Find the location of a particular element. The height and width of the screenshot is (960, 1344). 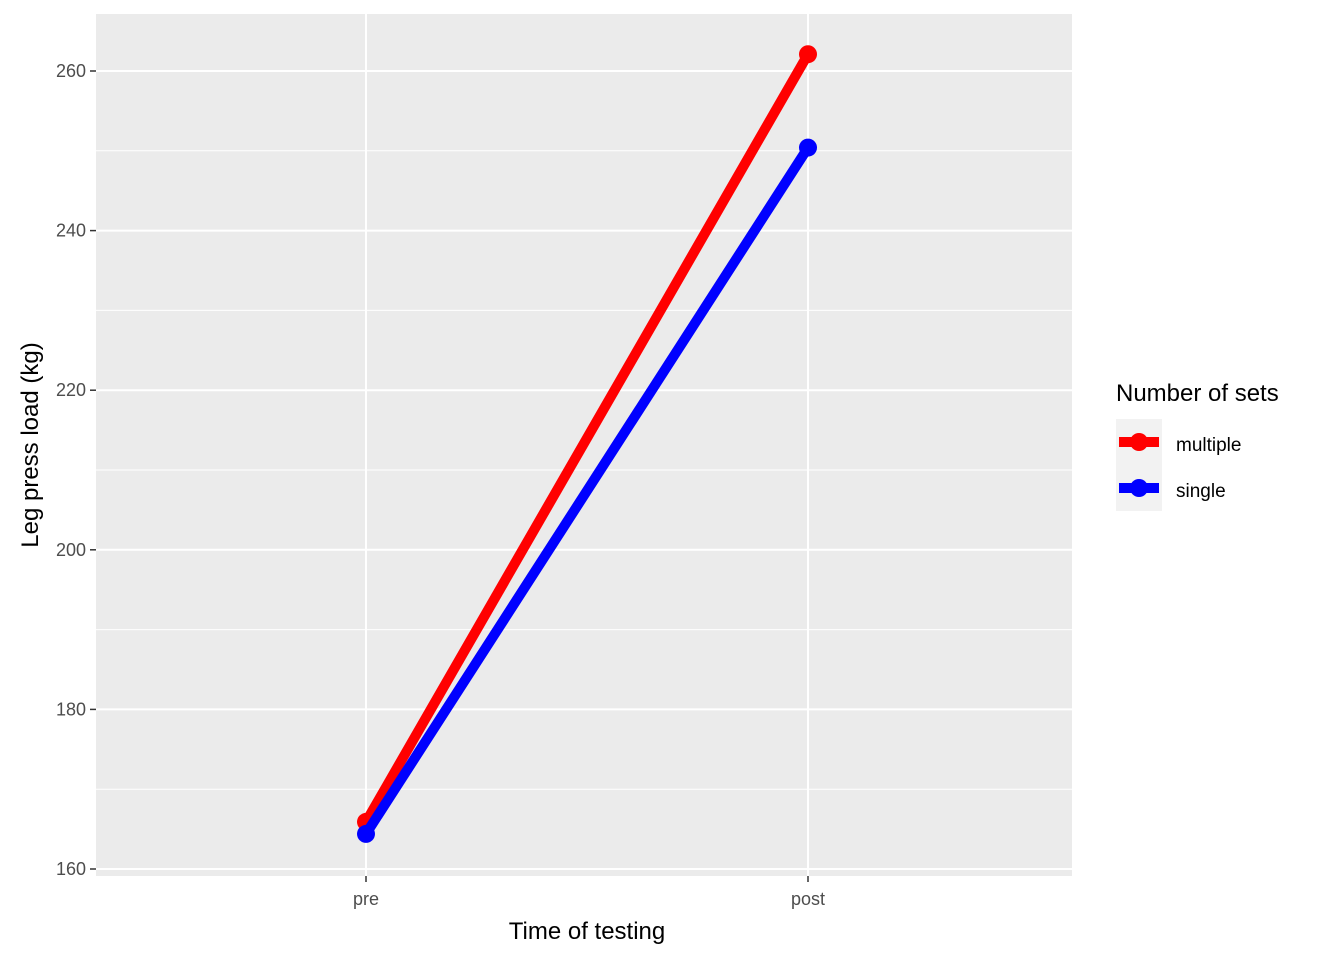

point-single-pre is located at coordinates (366, 833).